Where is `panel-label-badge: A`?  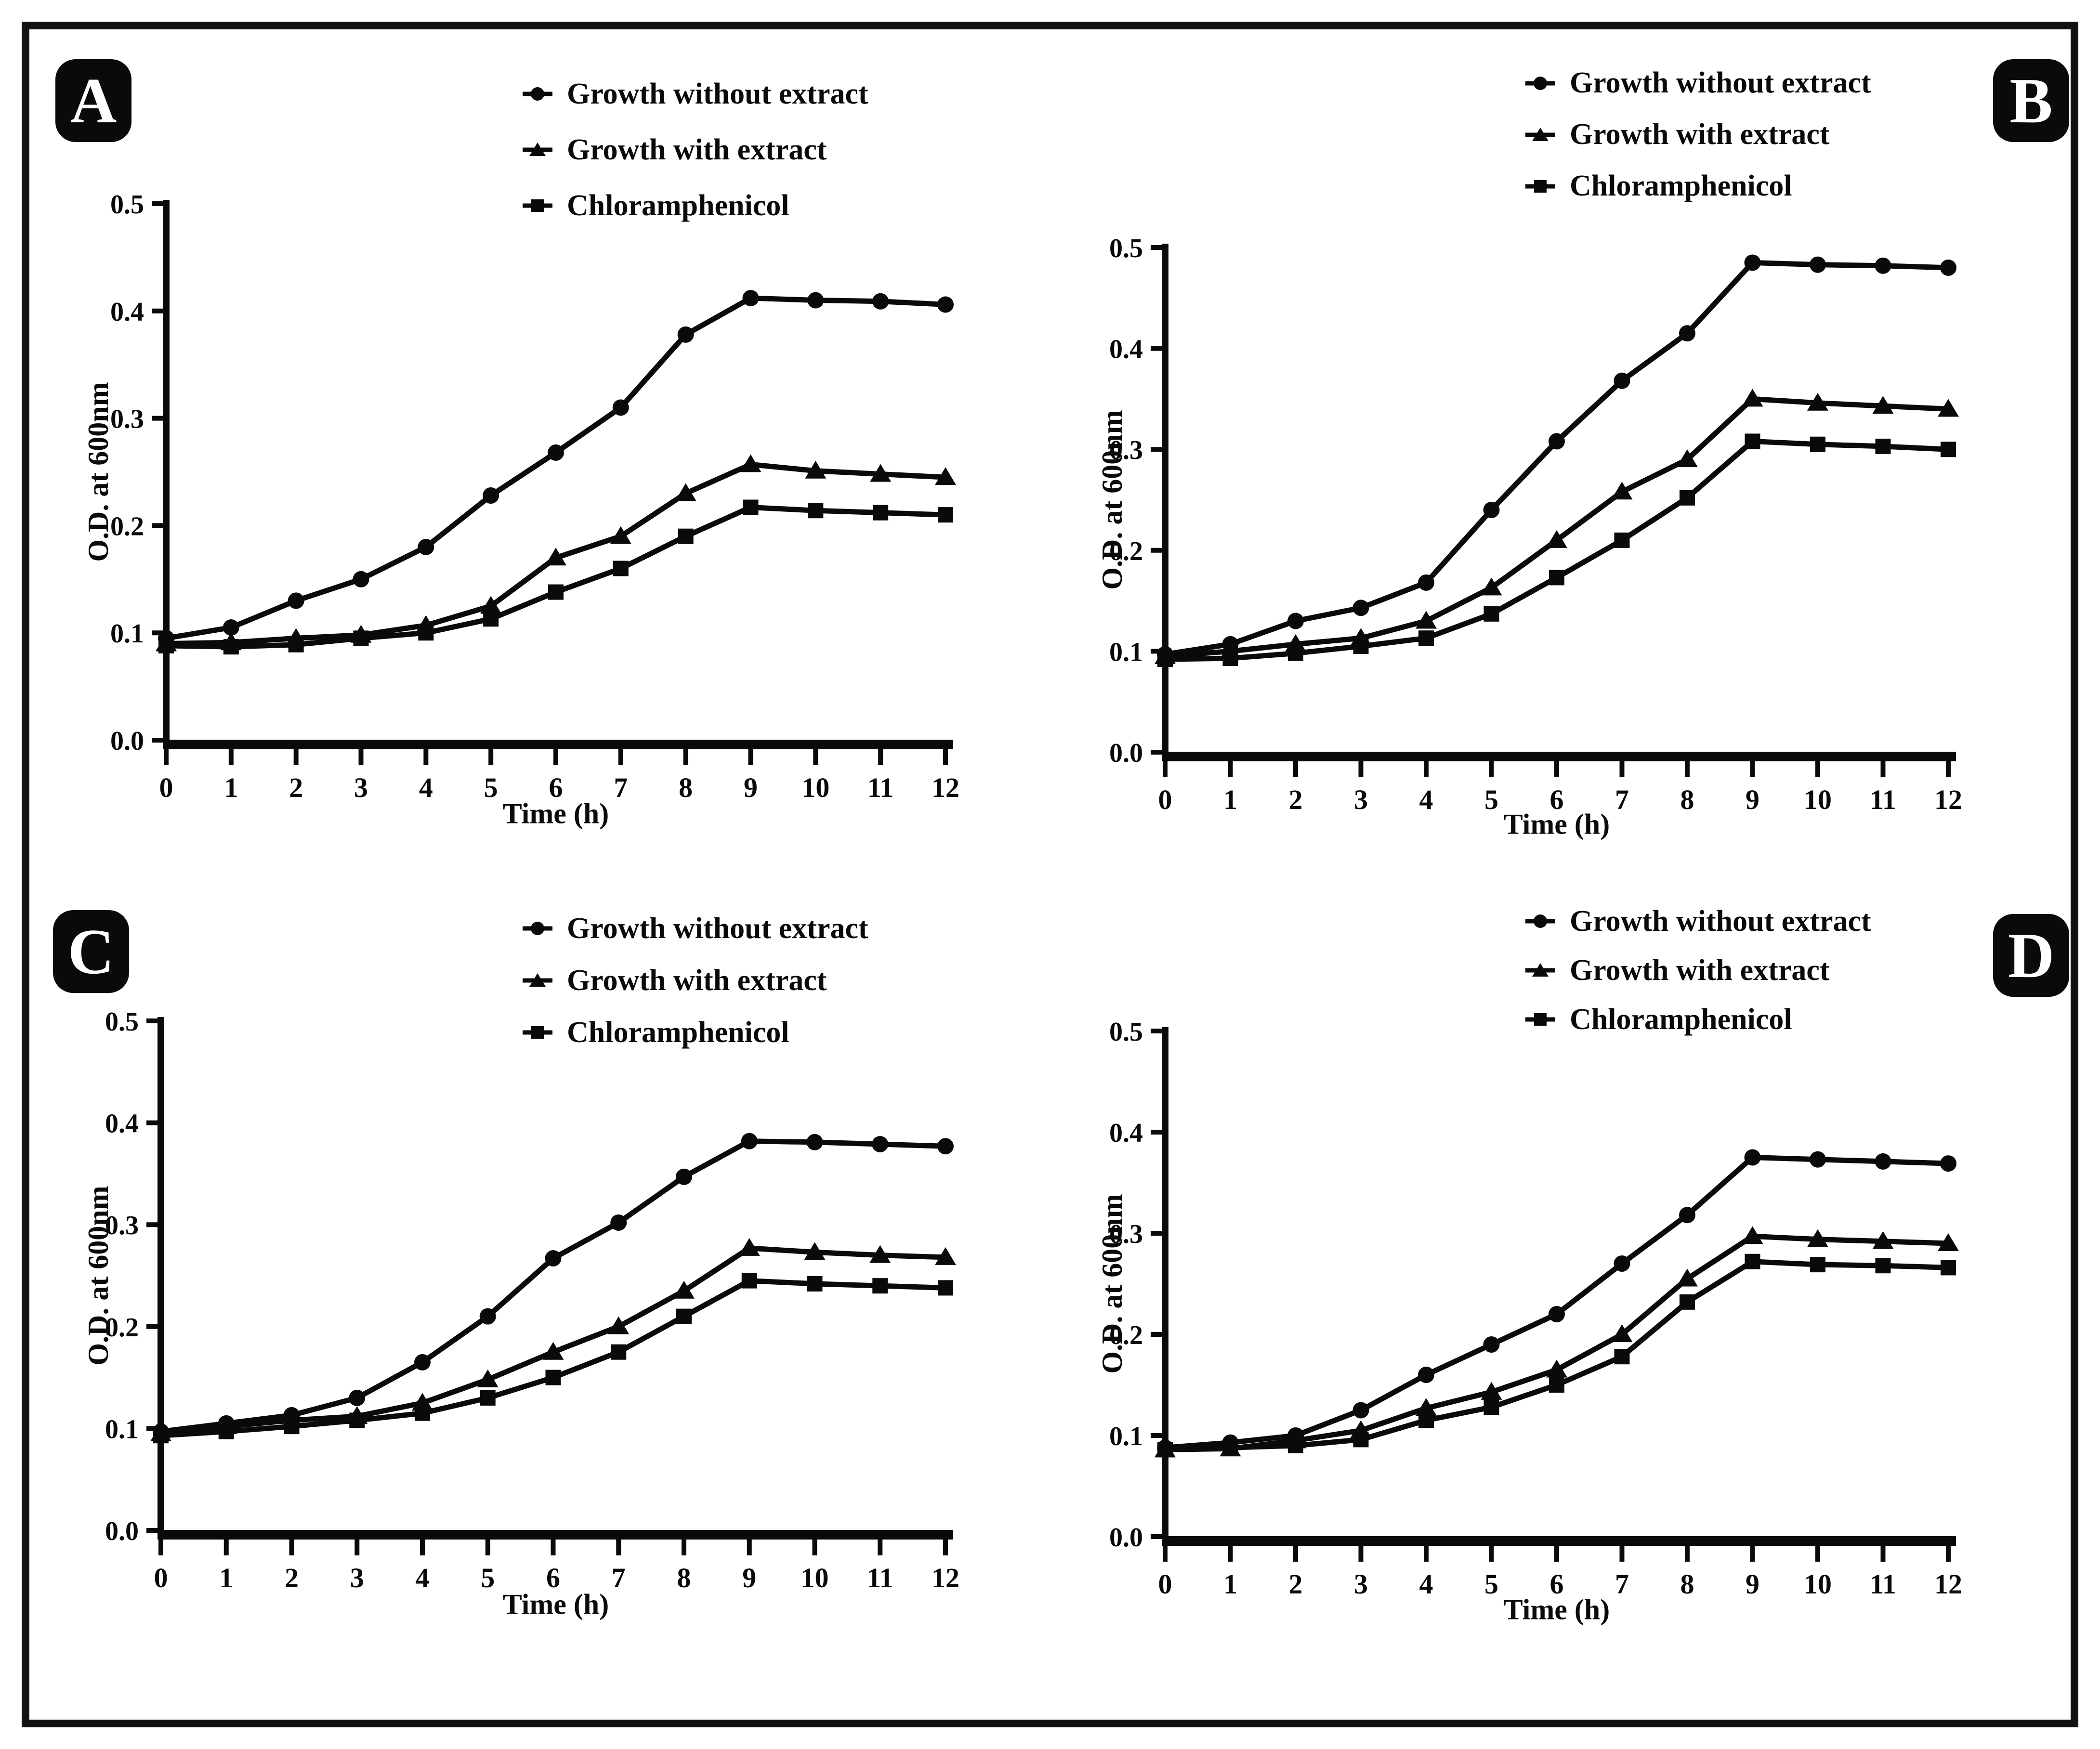 panel-label-badge: A is located at coordinates (93, 100).